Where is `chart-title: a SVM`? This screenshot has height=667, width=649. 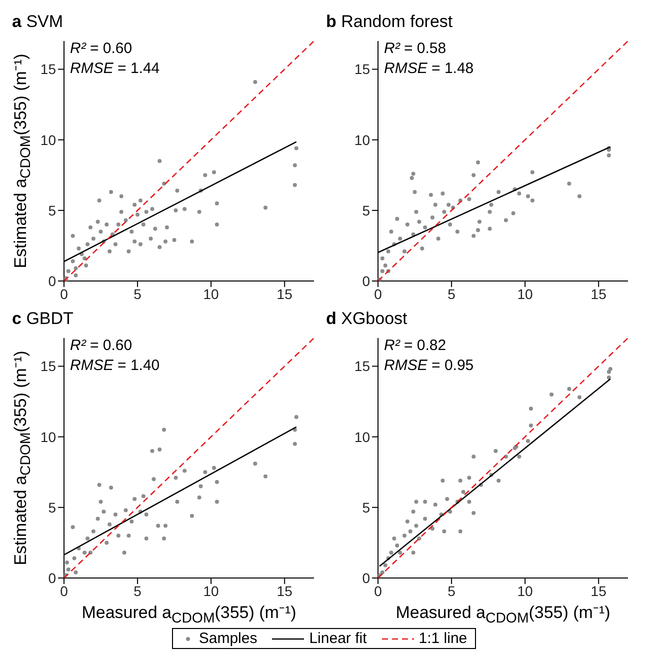 chart-title: a SVM is located at coordinates (37, 22).